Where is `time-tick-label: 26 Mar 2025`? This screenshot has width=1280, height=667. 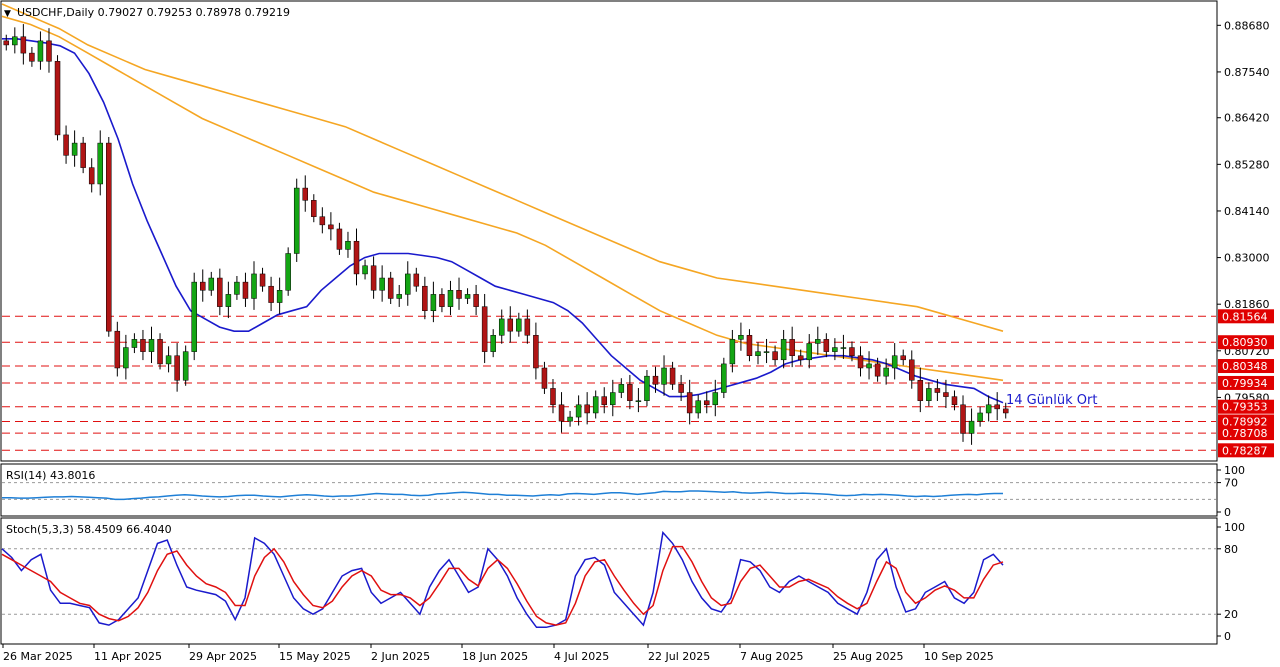
time-tick-label: 26 Mar 2025 is located at coordinates (38, 656).